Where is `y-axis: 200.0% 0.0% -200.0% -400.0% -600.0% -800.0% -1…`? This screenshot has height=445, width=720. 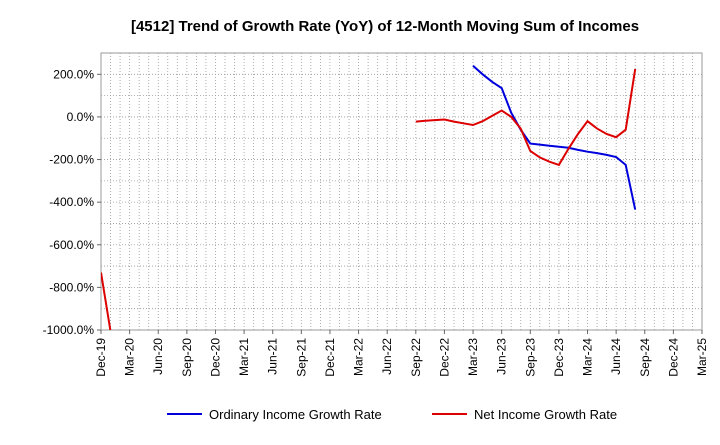 y-axis: 200.0% 0.0% -200.0% -400.0% -600.0% -800.0% -1… is located at coordinates (72, 202).